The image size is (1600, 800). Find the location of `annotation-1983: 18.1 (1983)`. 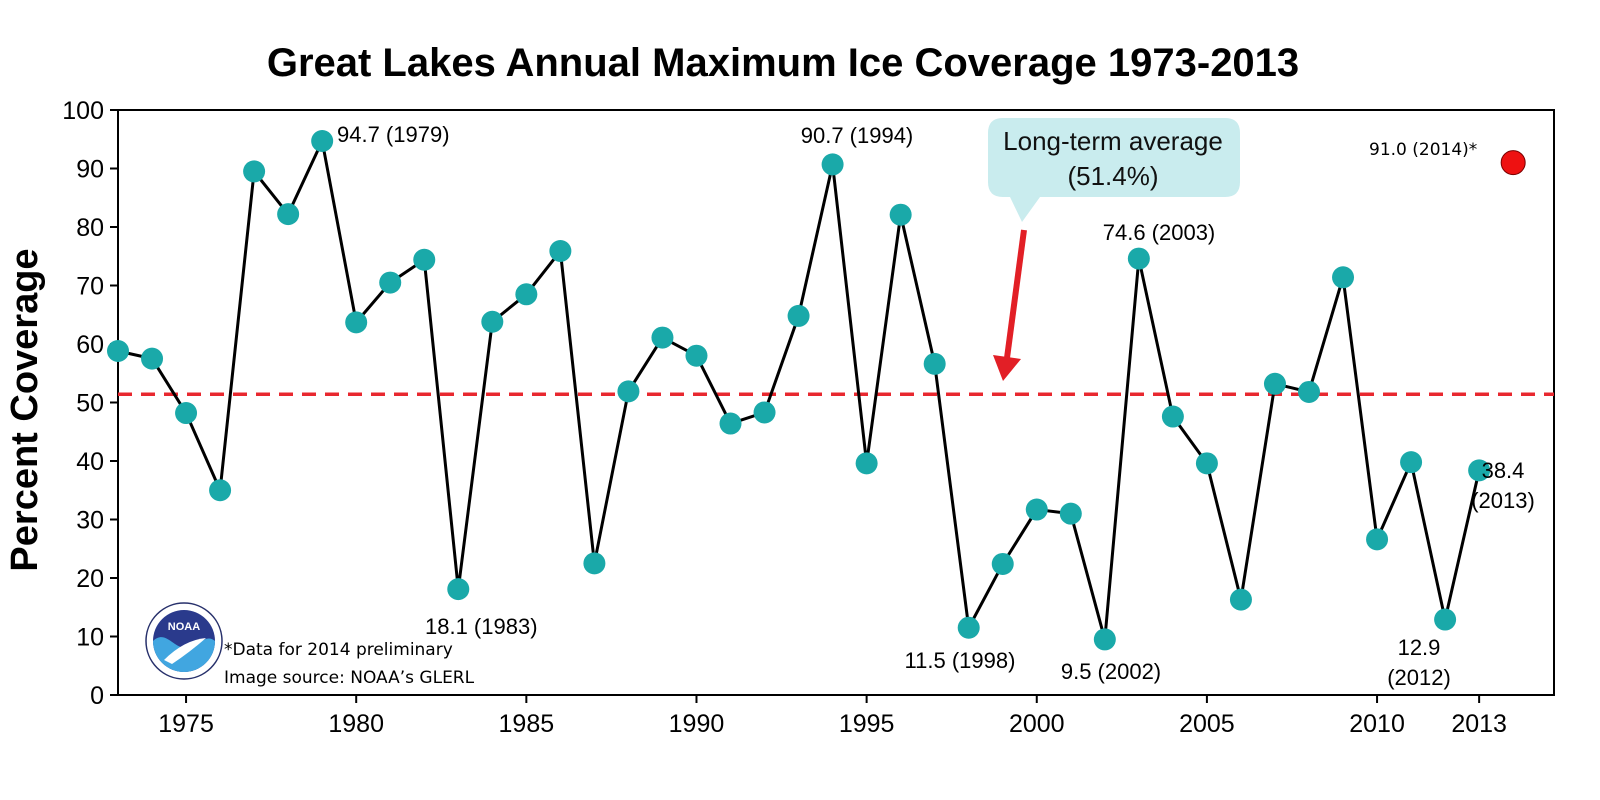

annotation-1983: 18.1 (1983) is located at coordinates (481, 626).